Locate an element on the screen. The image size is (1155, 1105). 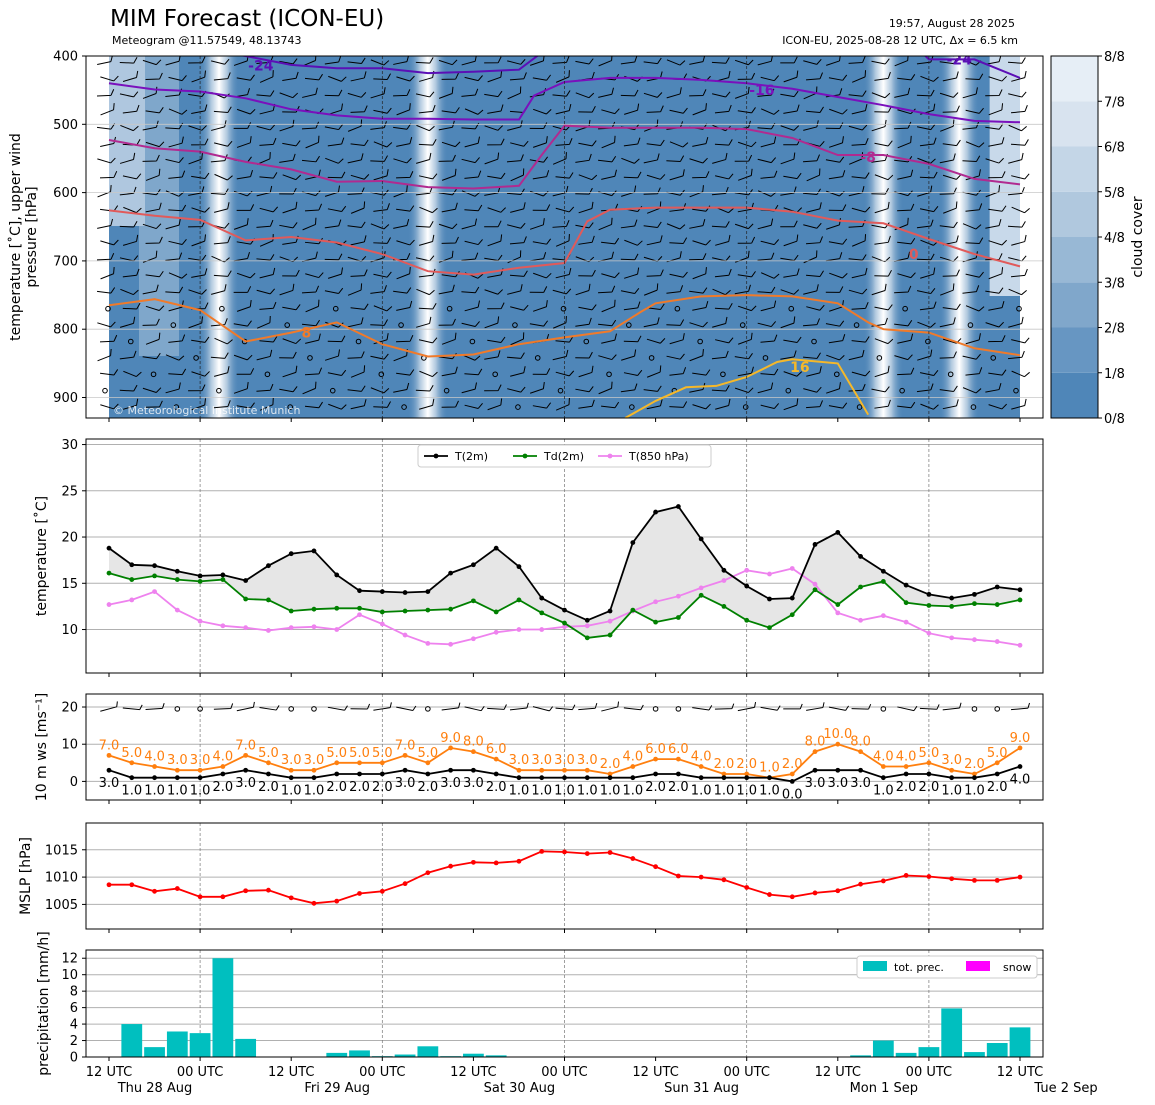
isotherm-line is located at coordinates (564, 326).